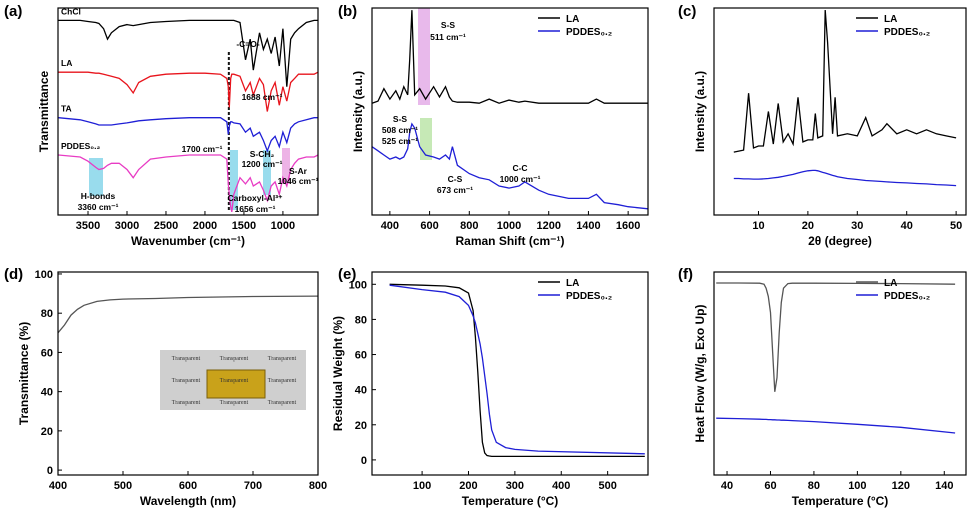 The height and width of the screenshot is (516, 980). What do you see at coordinates (298, 171) in the screenshot?
I see `annotation: S-Ar` at bounding box center [298, 171].